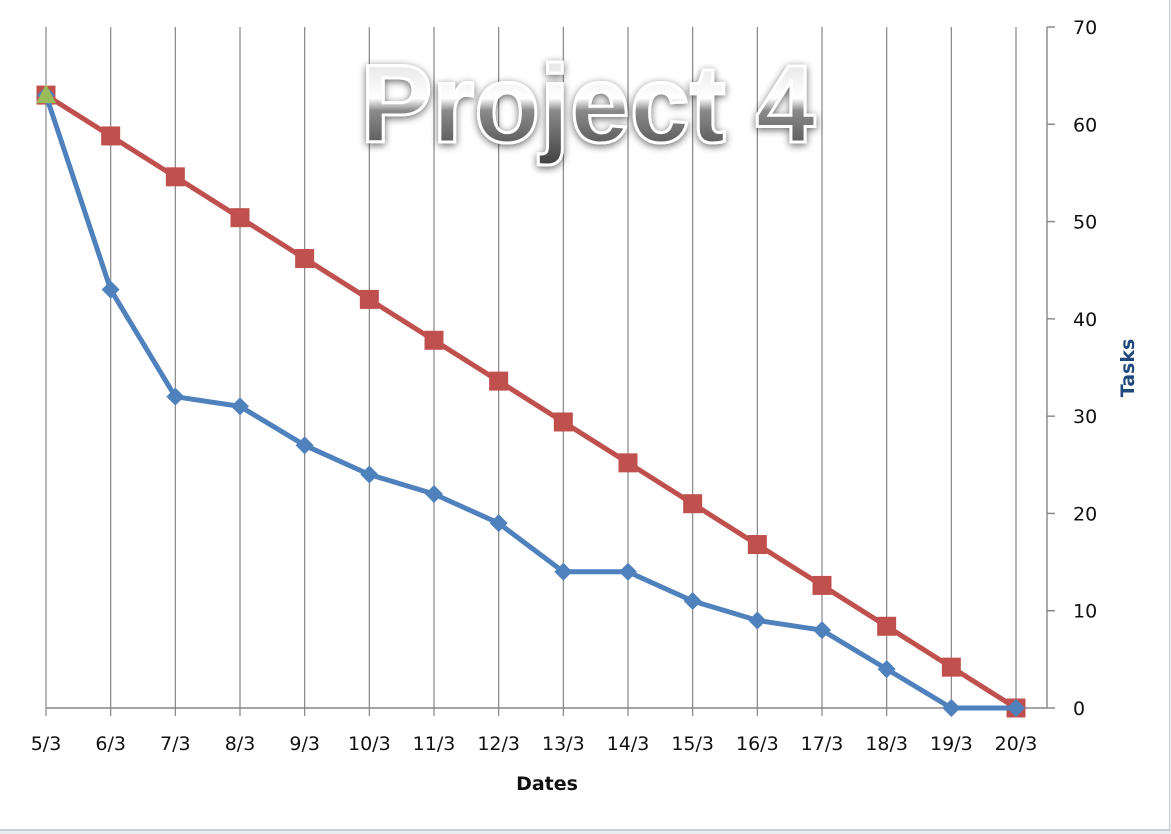 Image resolution: width=1171 pixels, height=834 pixels. I want to click on y-tick-label-60: 60, so click(1085, 125).